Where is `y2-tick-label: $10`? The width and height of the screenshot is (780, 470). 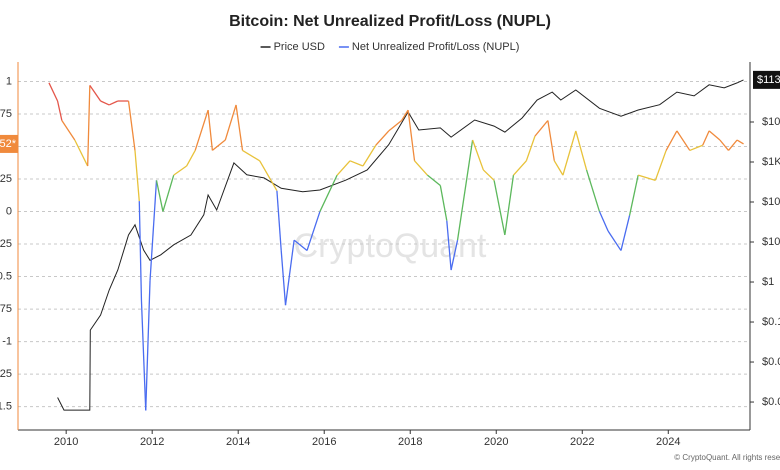
y2-tick-label: $10 is located at coordinates (771, 242).